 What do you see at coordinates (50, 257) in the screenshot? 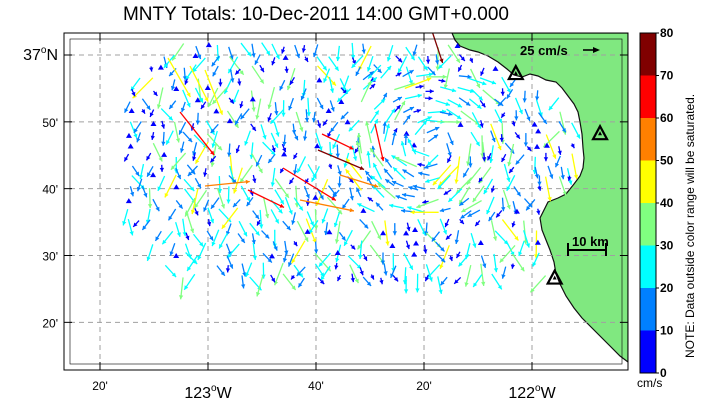
I see `lat-tick-label: 30'` at bounding box center [50, 257].